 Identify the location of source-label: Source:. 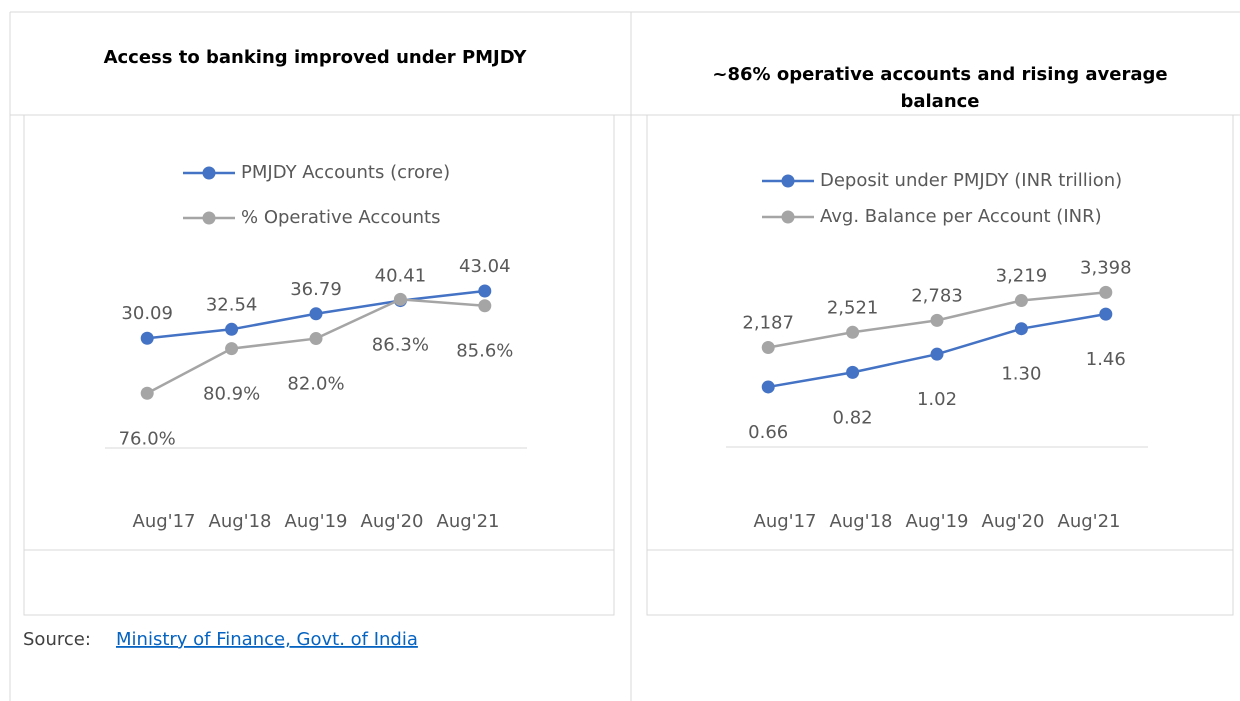
(57, 639).